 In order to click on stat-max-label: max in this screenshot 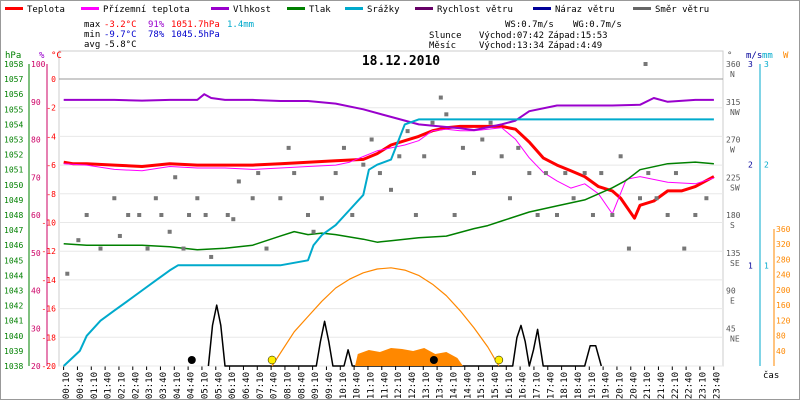, I will do `click(92, 25)`.